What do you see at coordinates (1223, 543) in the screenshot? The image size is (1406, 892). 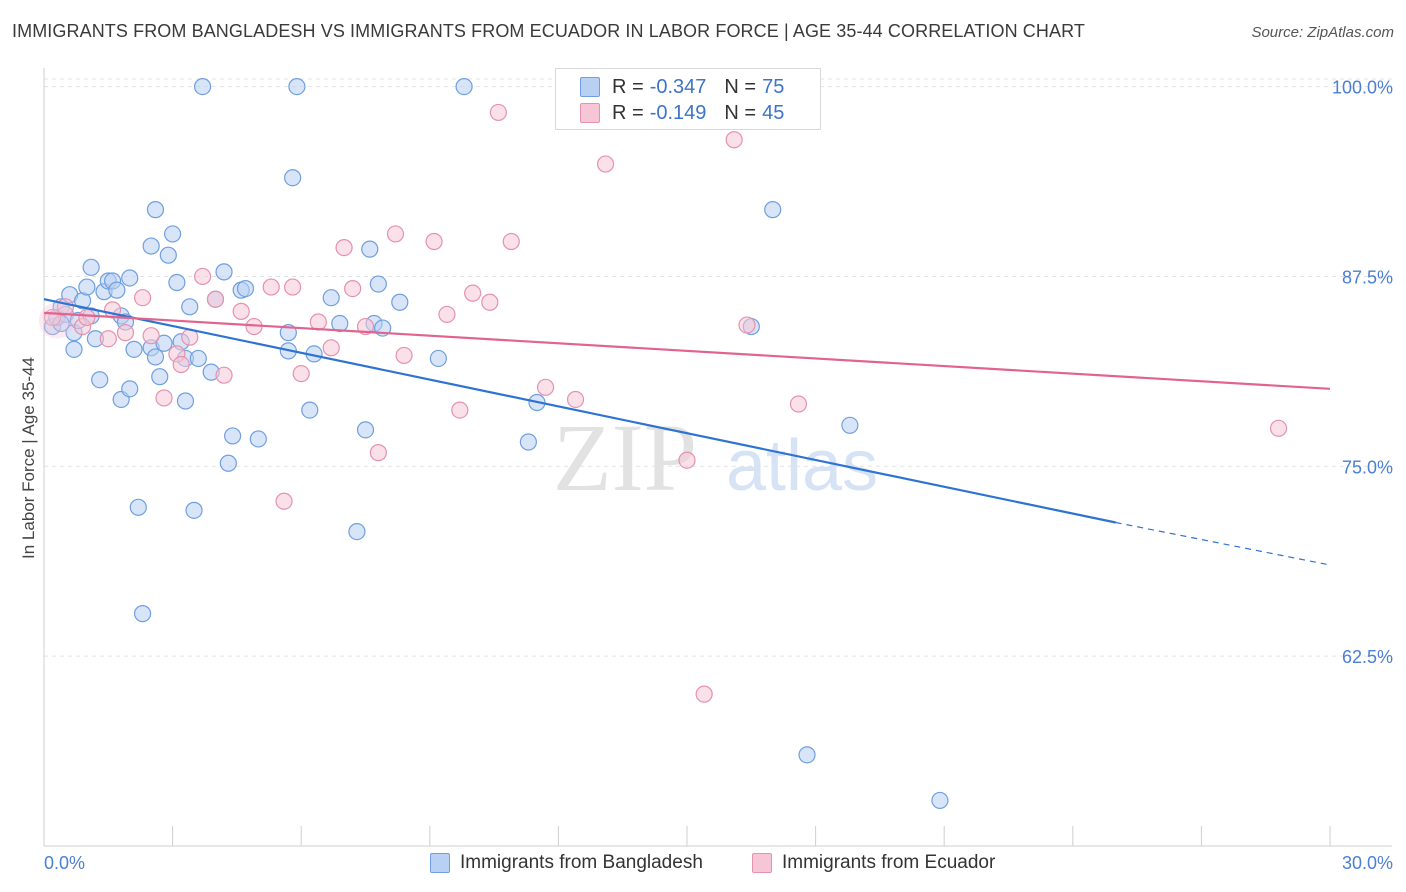 I see `trend-line-bangladesh-extension` at bounding box center [1223, 543].